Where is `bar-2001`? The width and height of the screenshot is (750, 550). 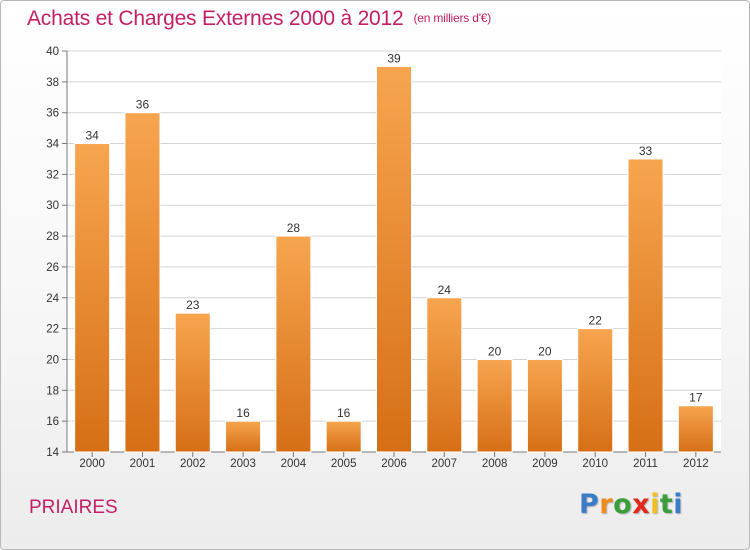 bar-2001 is located at coordinates (142, 282).